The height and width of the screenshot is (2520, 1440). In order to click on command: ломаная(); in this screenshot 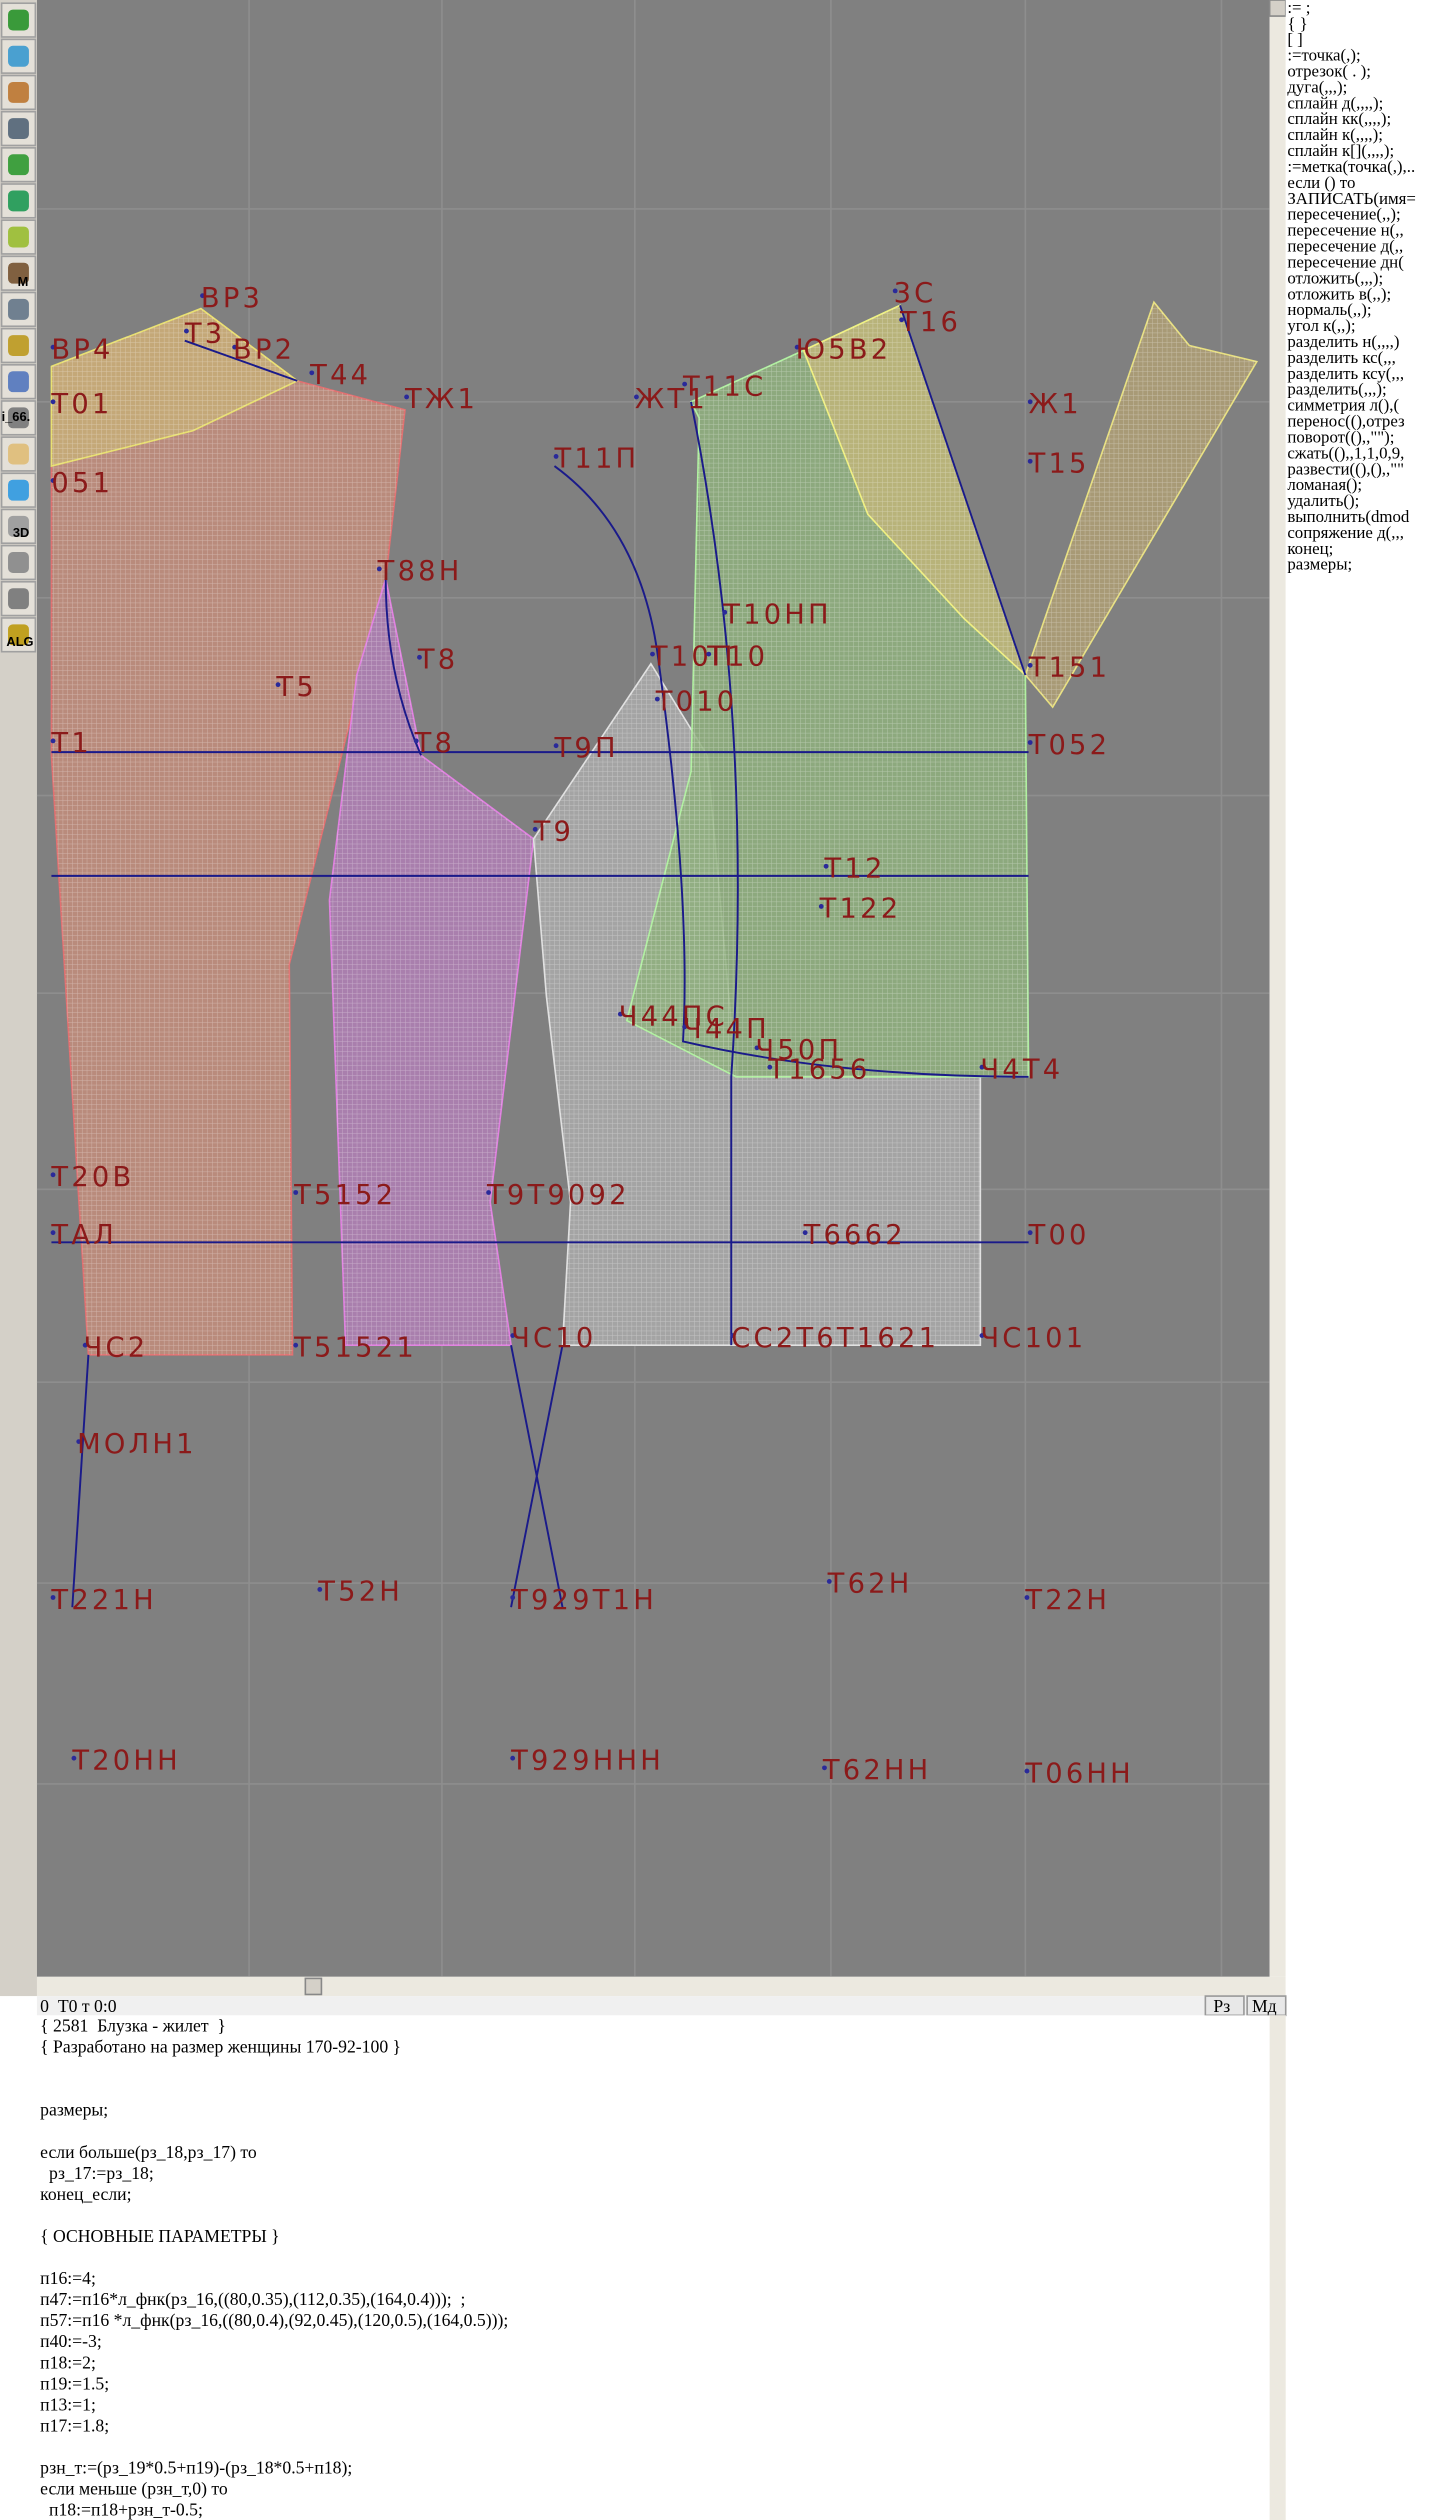, I will do `click(1324, 484)`.